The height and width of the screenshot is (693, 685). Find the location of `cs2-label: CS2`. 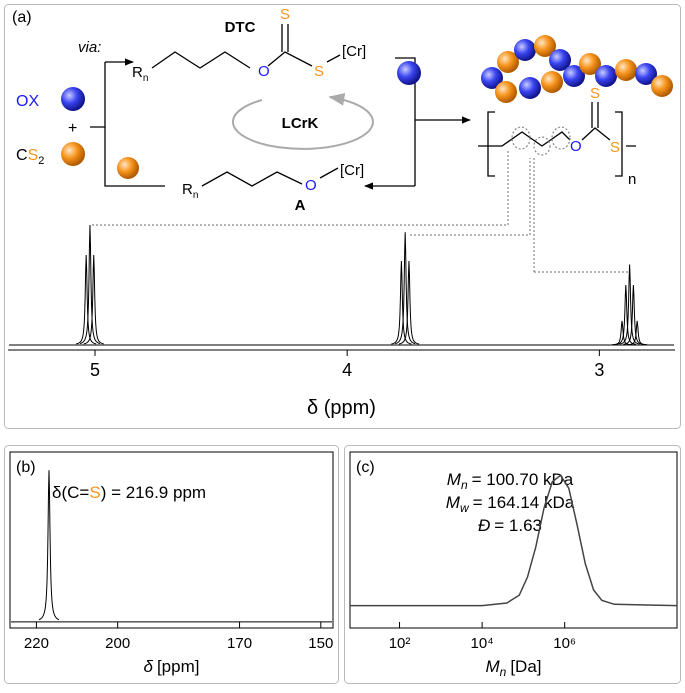

cs2-label: CS2 is located at coordinates (30, 157).